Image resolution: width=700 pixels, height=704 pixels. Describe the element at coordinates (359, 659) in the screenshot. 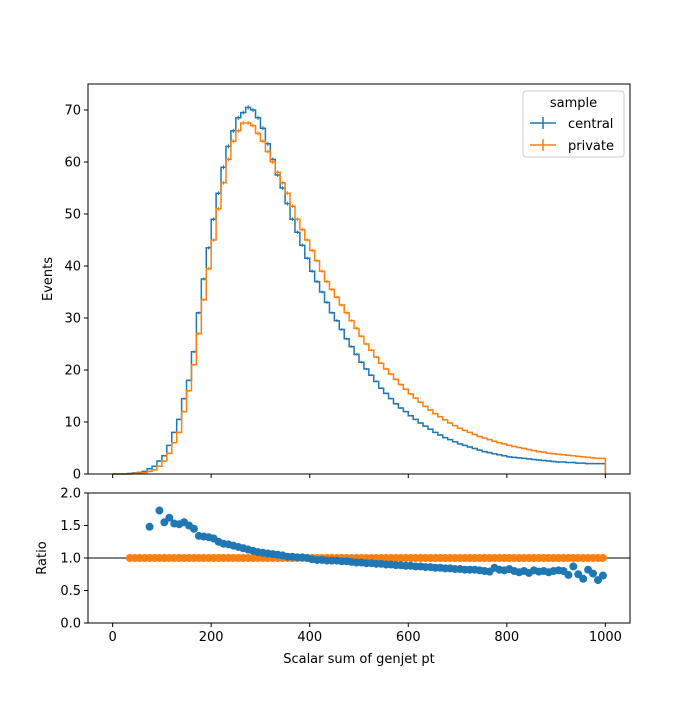

I see `ratio-x-axis-label: Scalar sum of genjet pt` at that location.